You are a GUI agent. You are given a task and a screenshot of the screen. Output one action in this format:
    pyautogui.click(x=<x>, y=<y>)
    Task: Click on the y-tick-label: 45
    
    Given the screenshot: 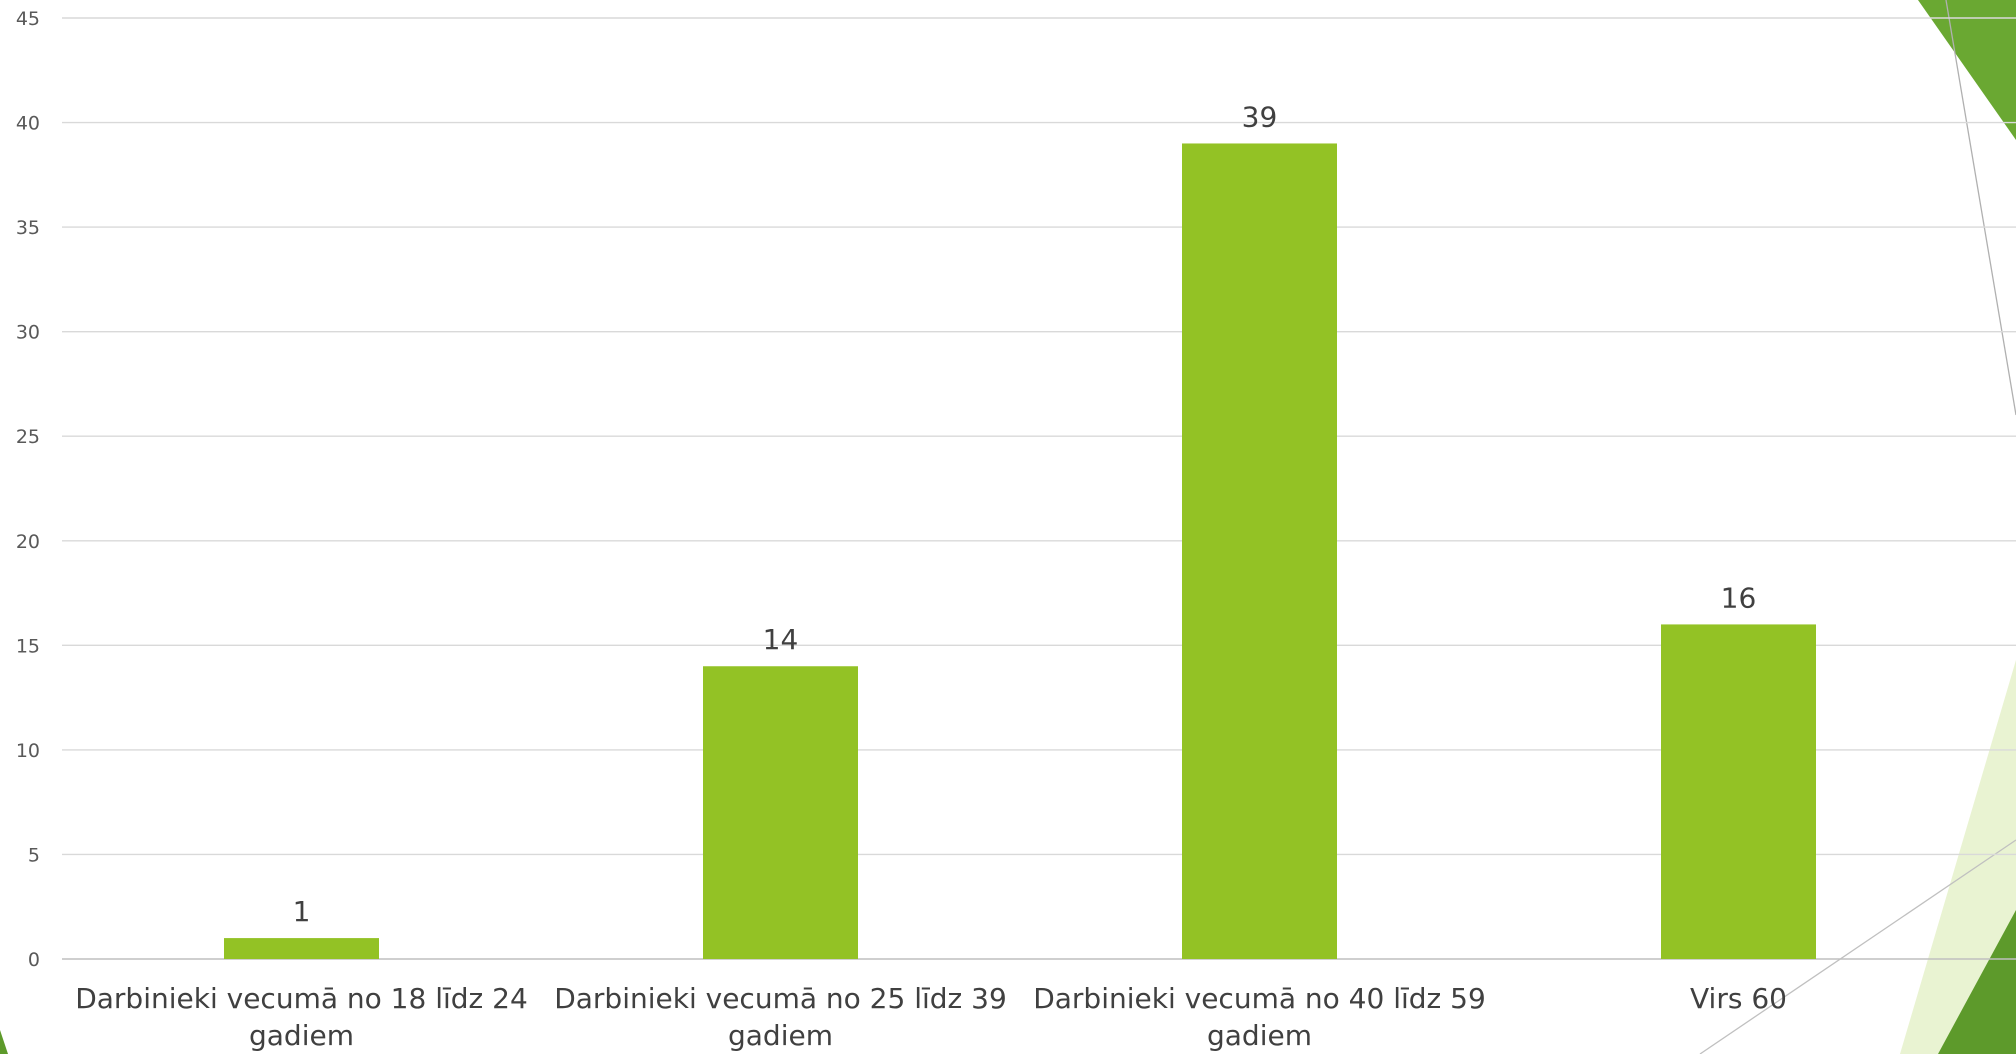 What is the action you would take?
    pyautogui.click(x=28, y=19)
    